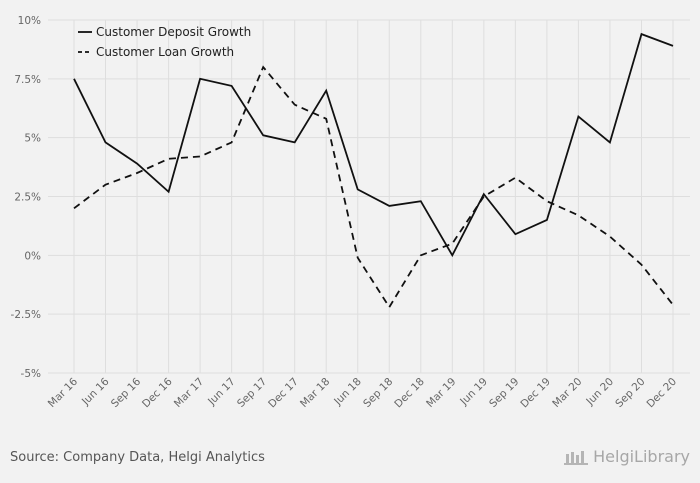  I want to click on x-tick-label: Dec 16, so click(157, 392).